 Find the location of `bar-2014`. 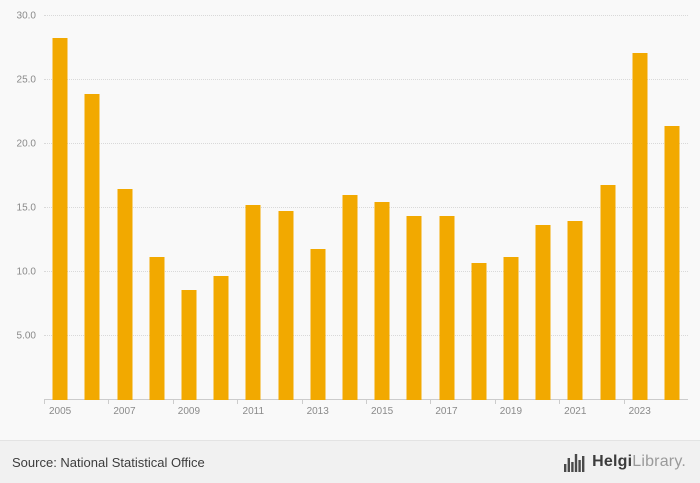

bar-2014 is located at coordinates (350, 297).